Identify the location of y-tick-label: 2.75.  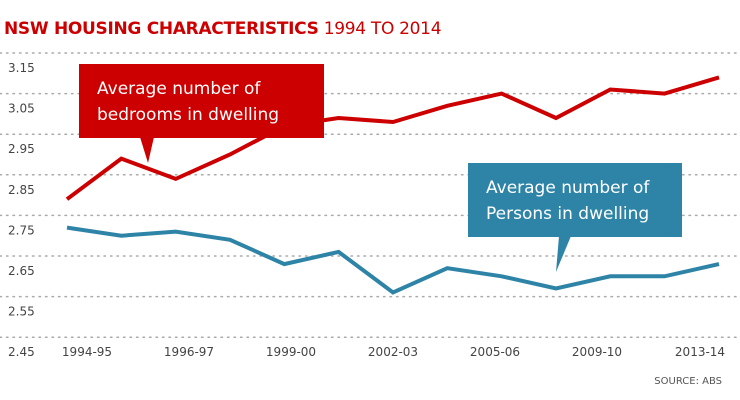
(21, 230).